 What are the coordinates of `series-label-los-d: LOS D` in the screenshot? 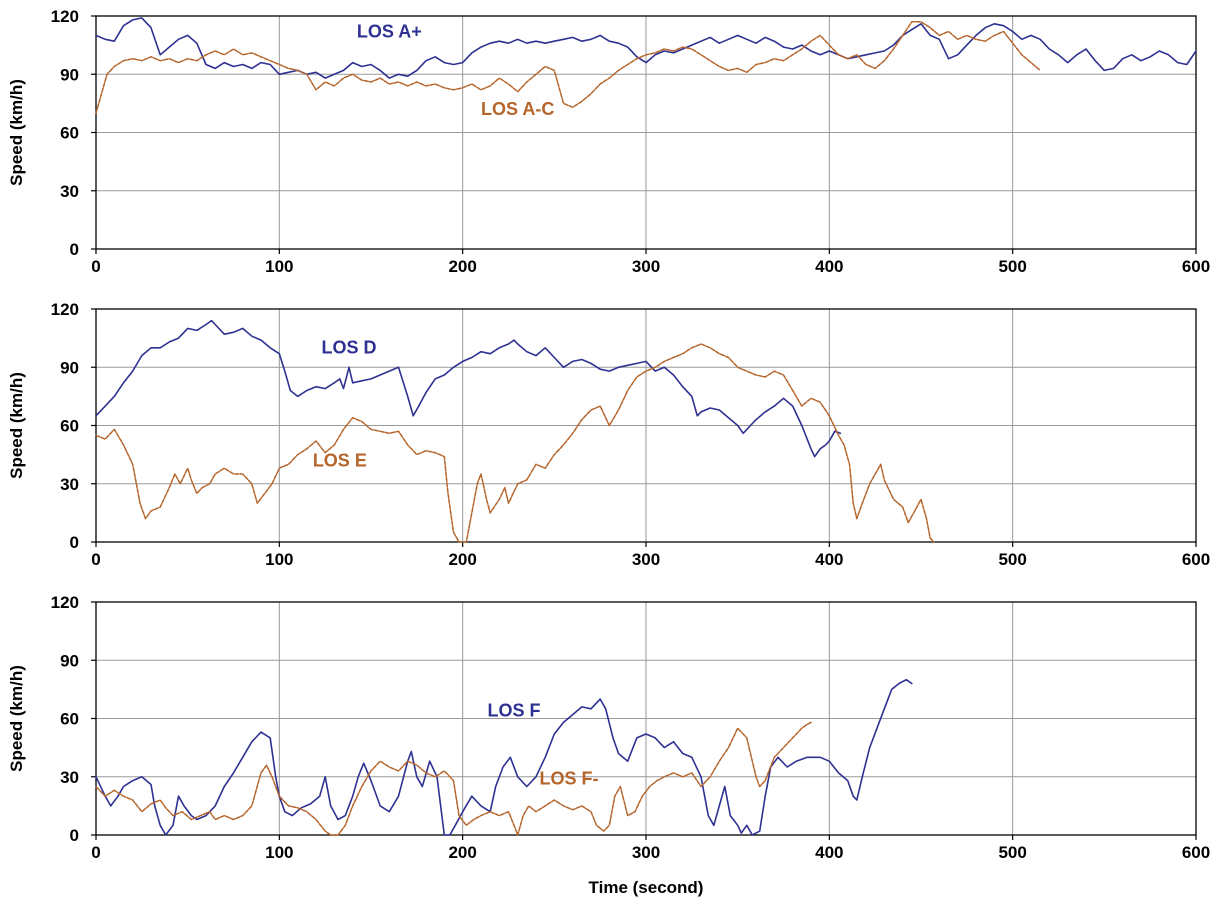 It's located at (348, 348).